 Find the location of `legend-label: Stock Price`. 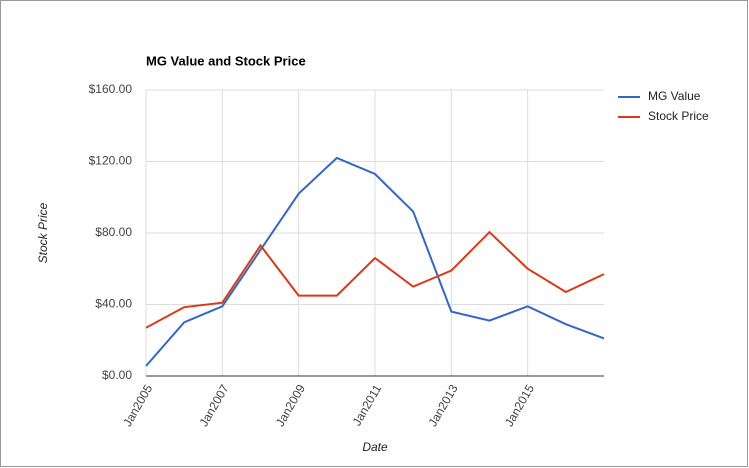

legend-label: Stock Price is located at coordinates (678, 116).